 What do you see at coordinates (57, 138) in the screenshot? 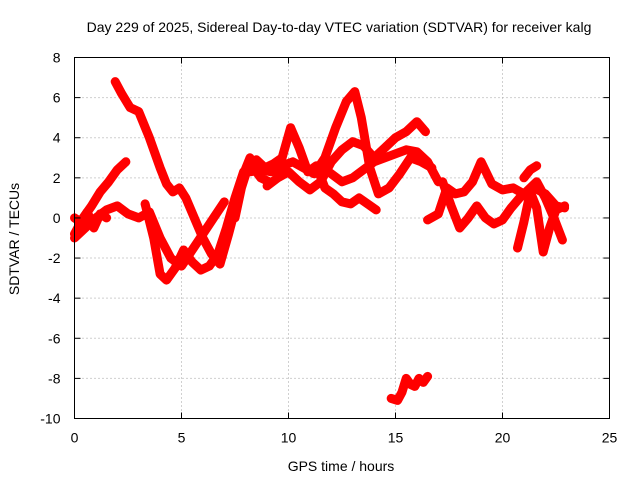
I see `y-tick-label: 4` at bounding box center [57, 138].